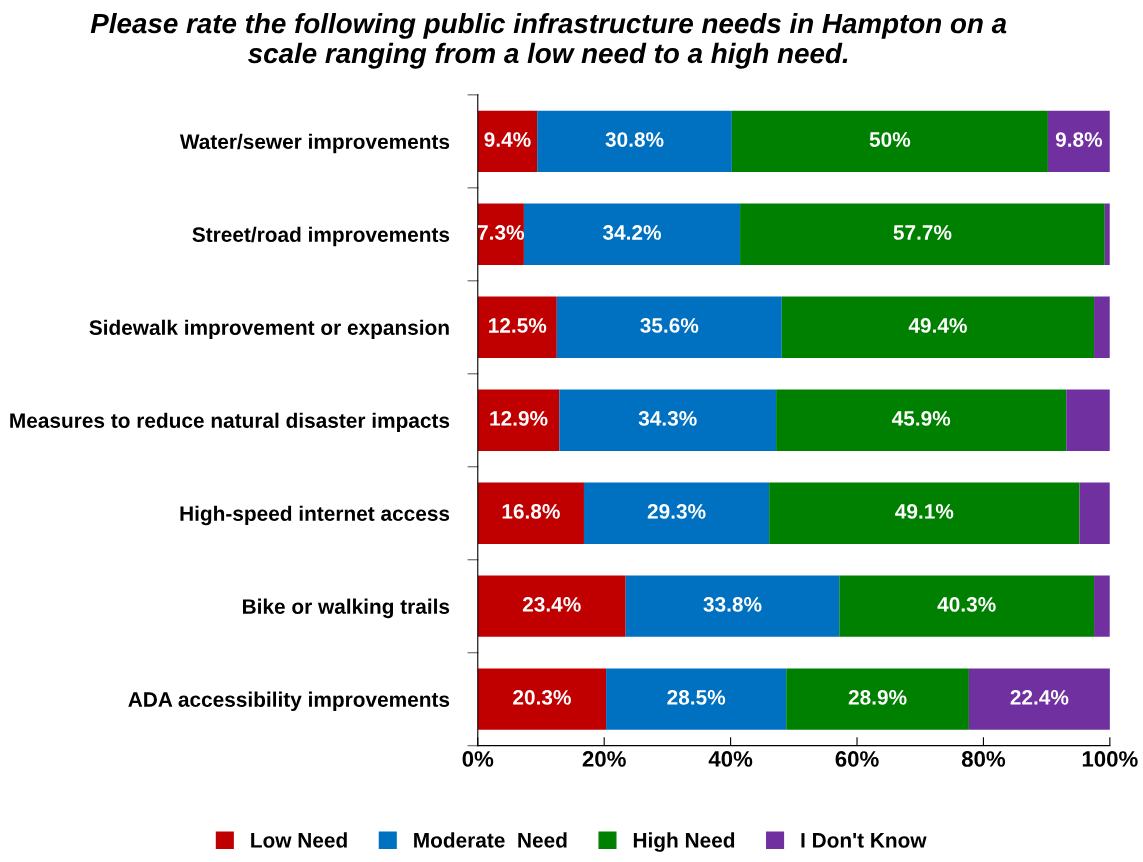 This screenshot has height=862, width=1143. I want to click on y-tick-label: Street/road improvements, so click(321, 236).